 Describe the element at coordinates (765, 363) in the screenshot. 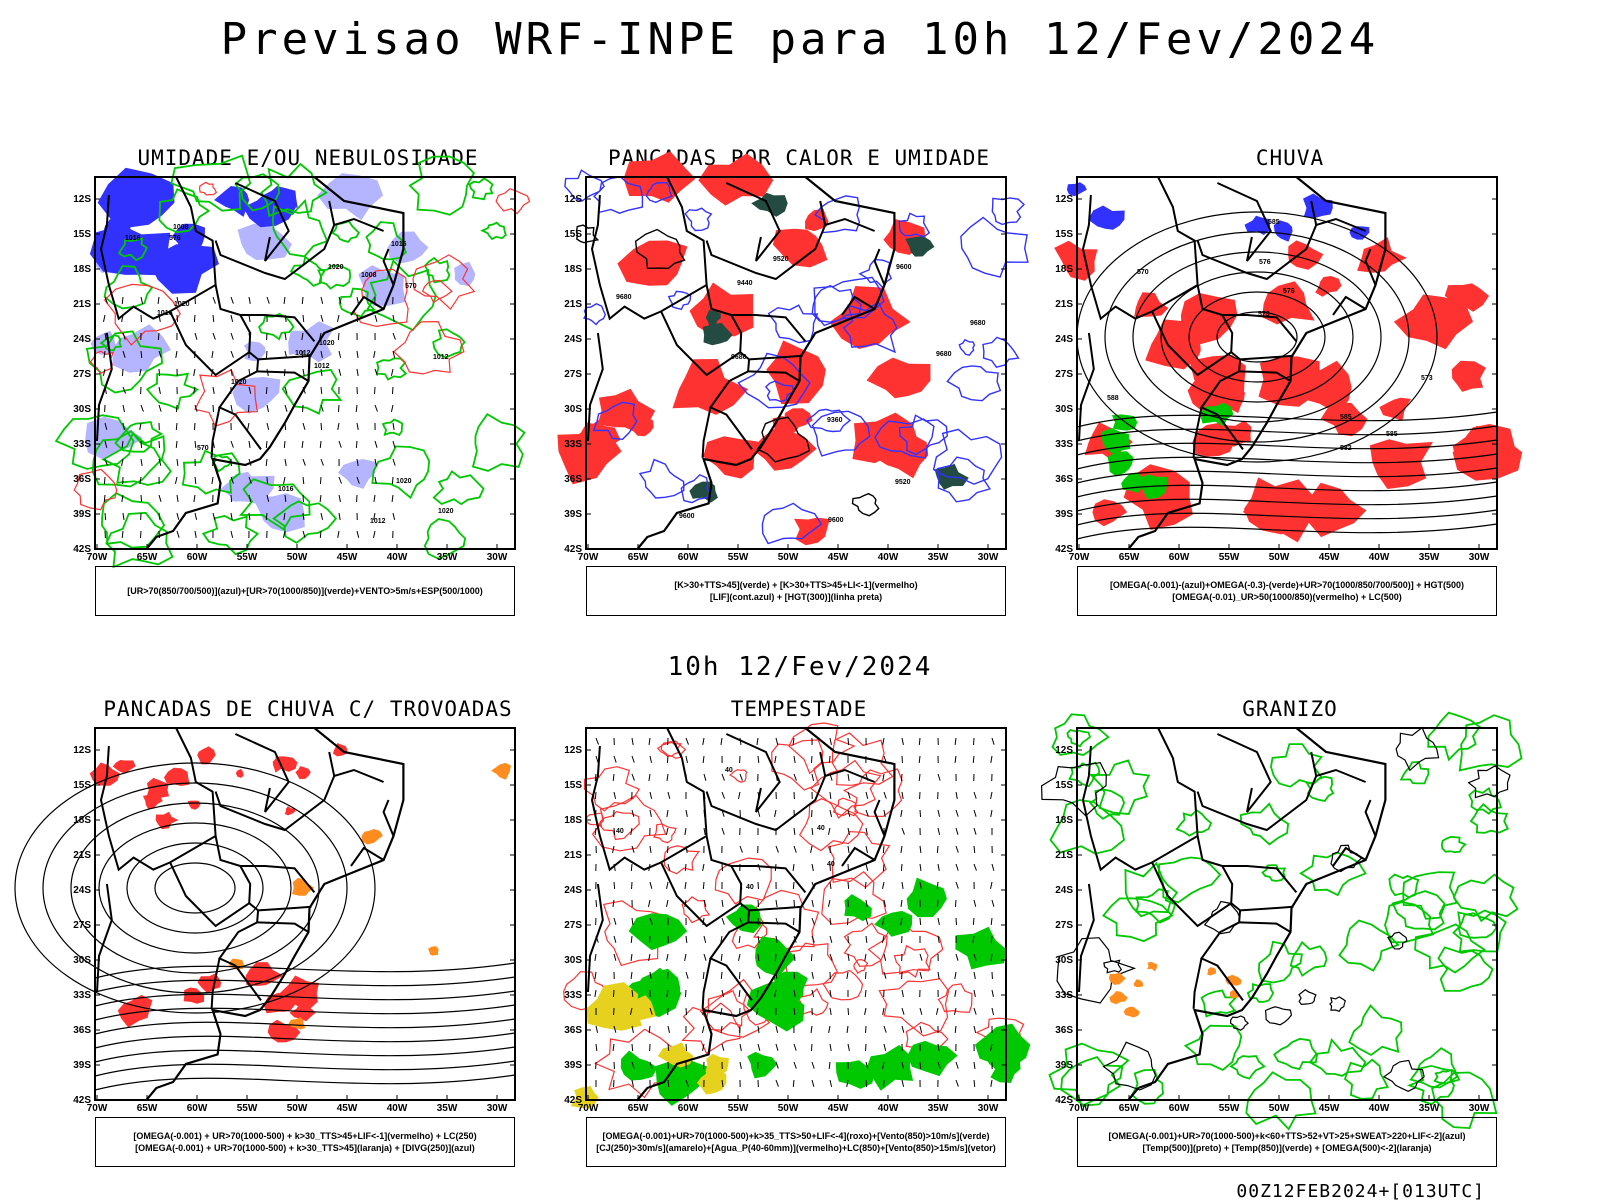

I see `coastline` at that location.